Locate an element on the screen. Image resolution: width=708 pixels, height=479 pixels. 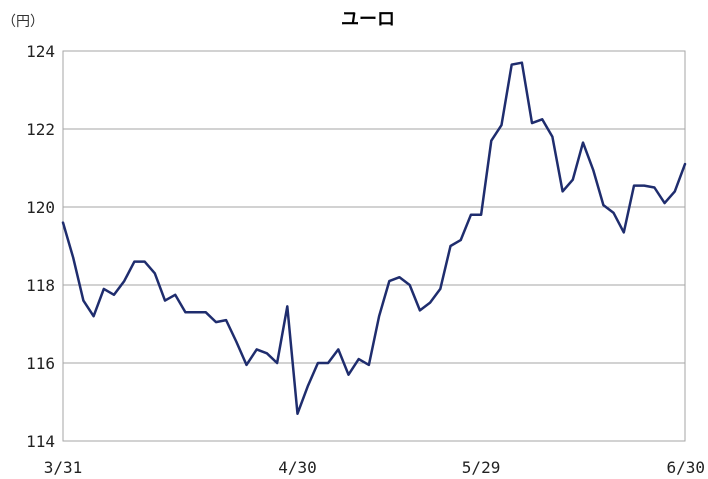
y-tick-label: 116 is located at coordinates (40, 363).